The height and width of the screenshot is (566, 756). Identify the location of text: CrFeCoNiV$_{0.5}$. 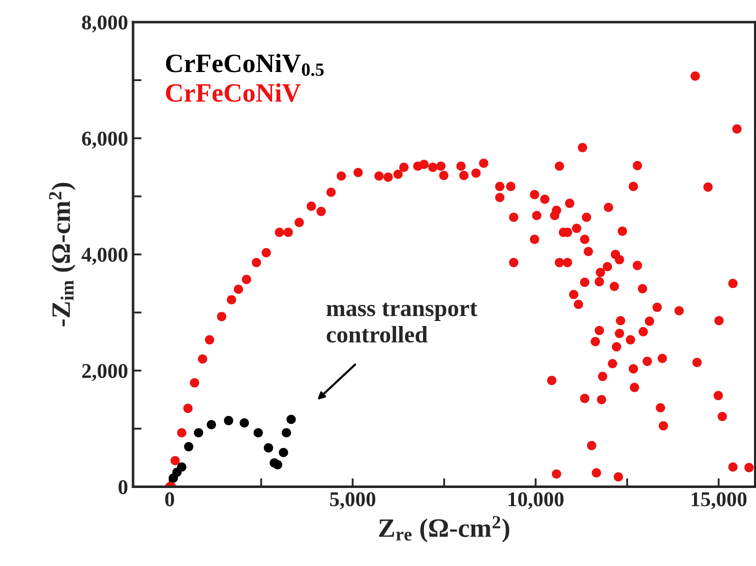
(245, 65).